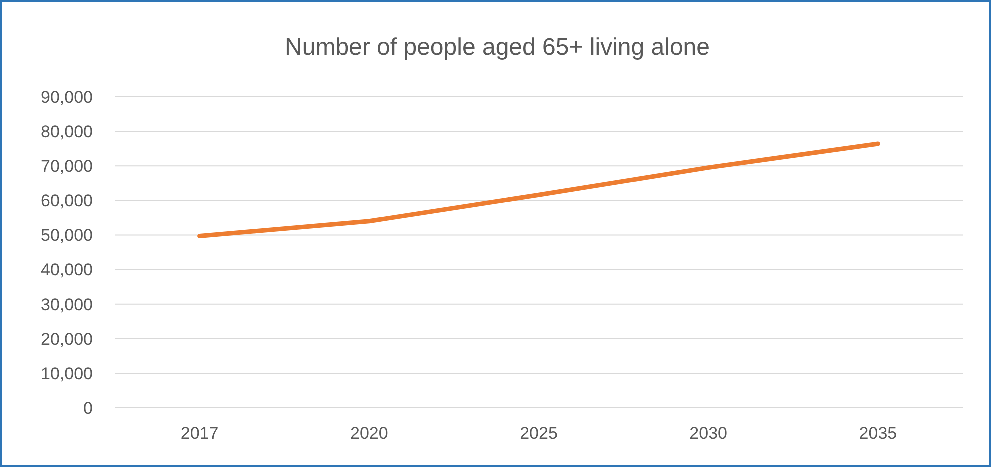 The height and width of the screenshot is (468, 995). I want to click on y-tick-label: 10,000, so click(67, 374).